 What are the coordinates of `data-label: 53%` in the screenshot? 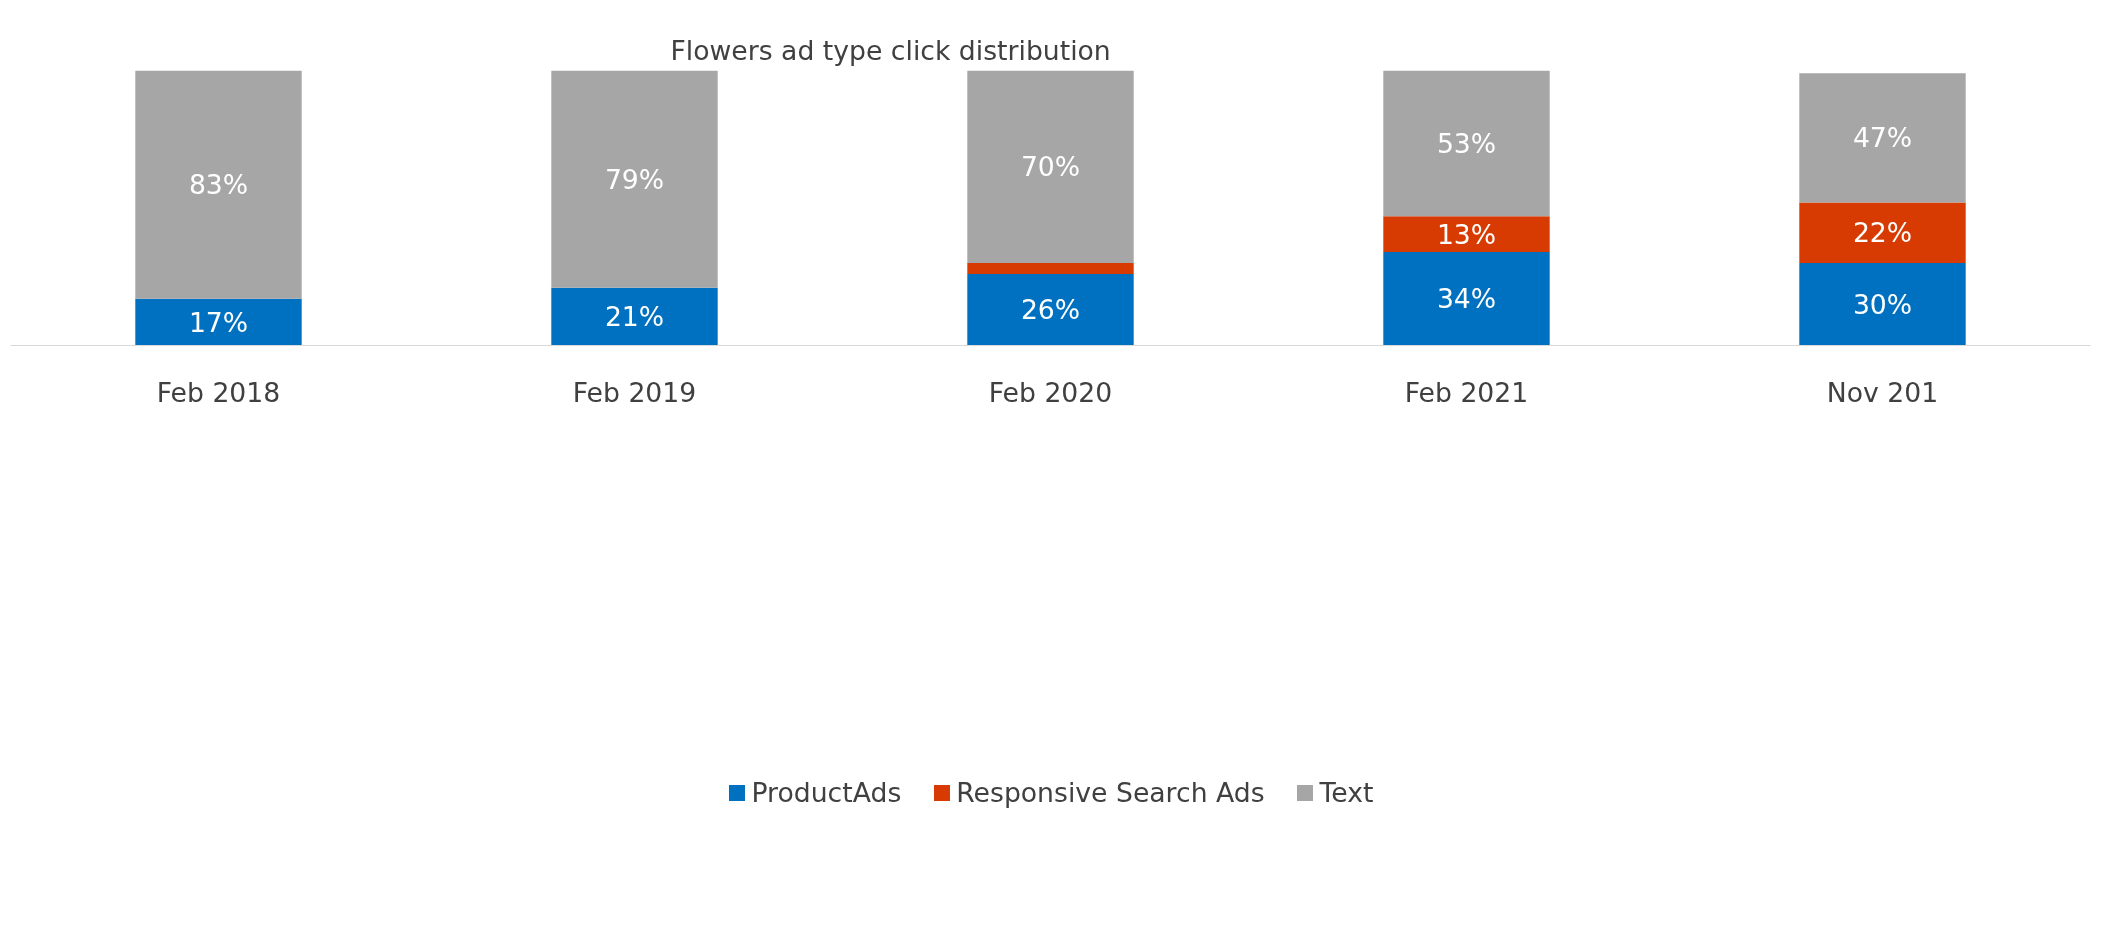 It's located at (1466, 143).